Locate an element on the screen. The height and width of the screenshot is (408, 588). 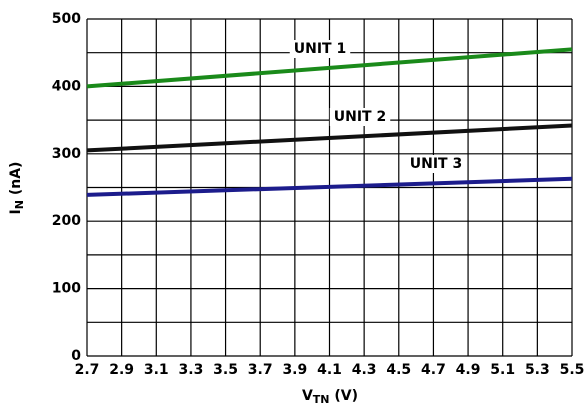
x-tick-label: 3.3 is located at coordinates (191, 370).